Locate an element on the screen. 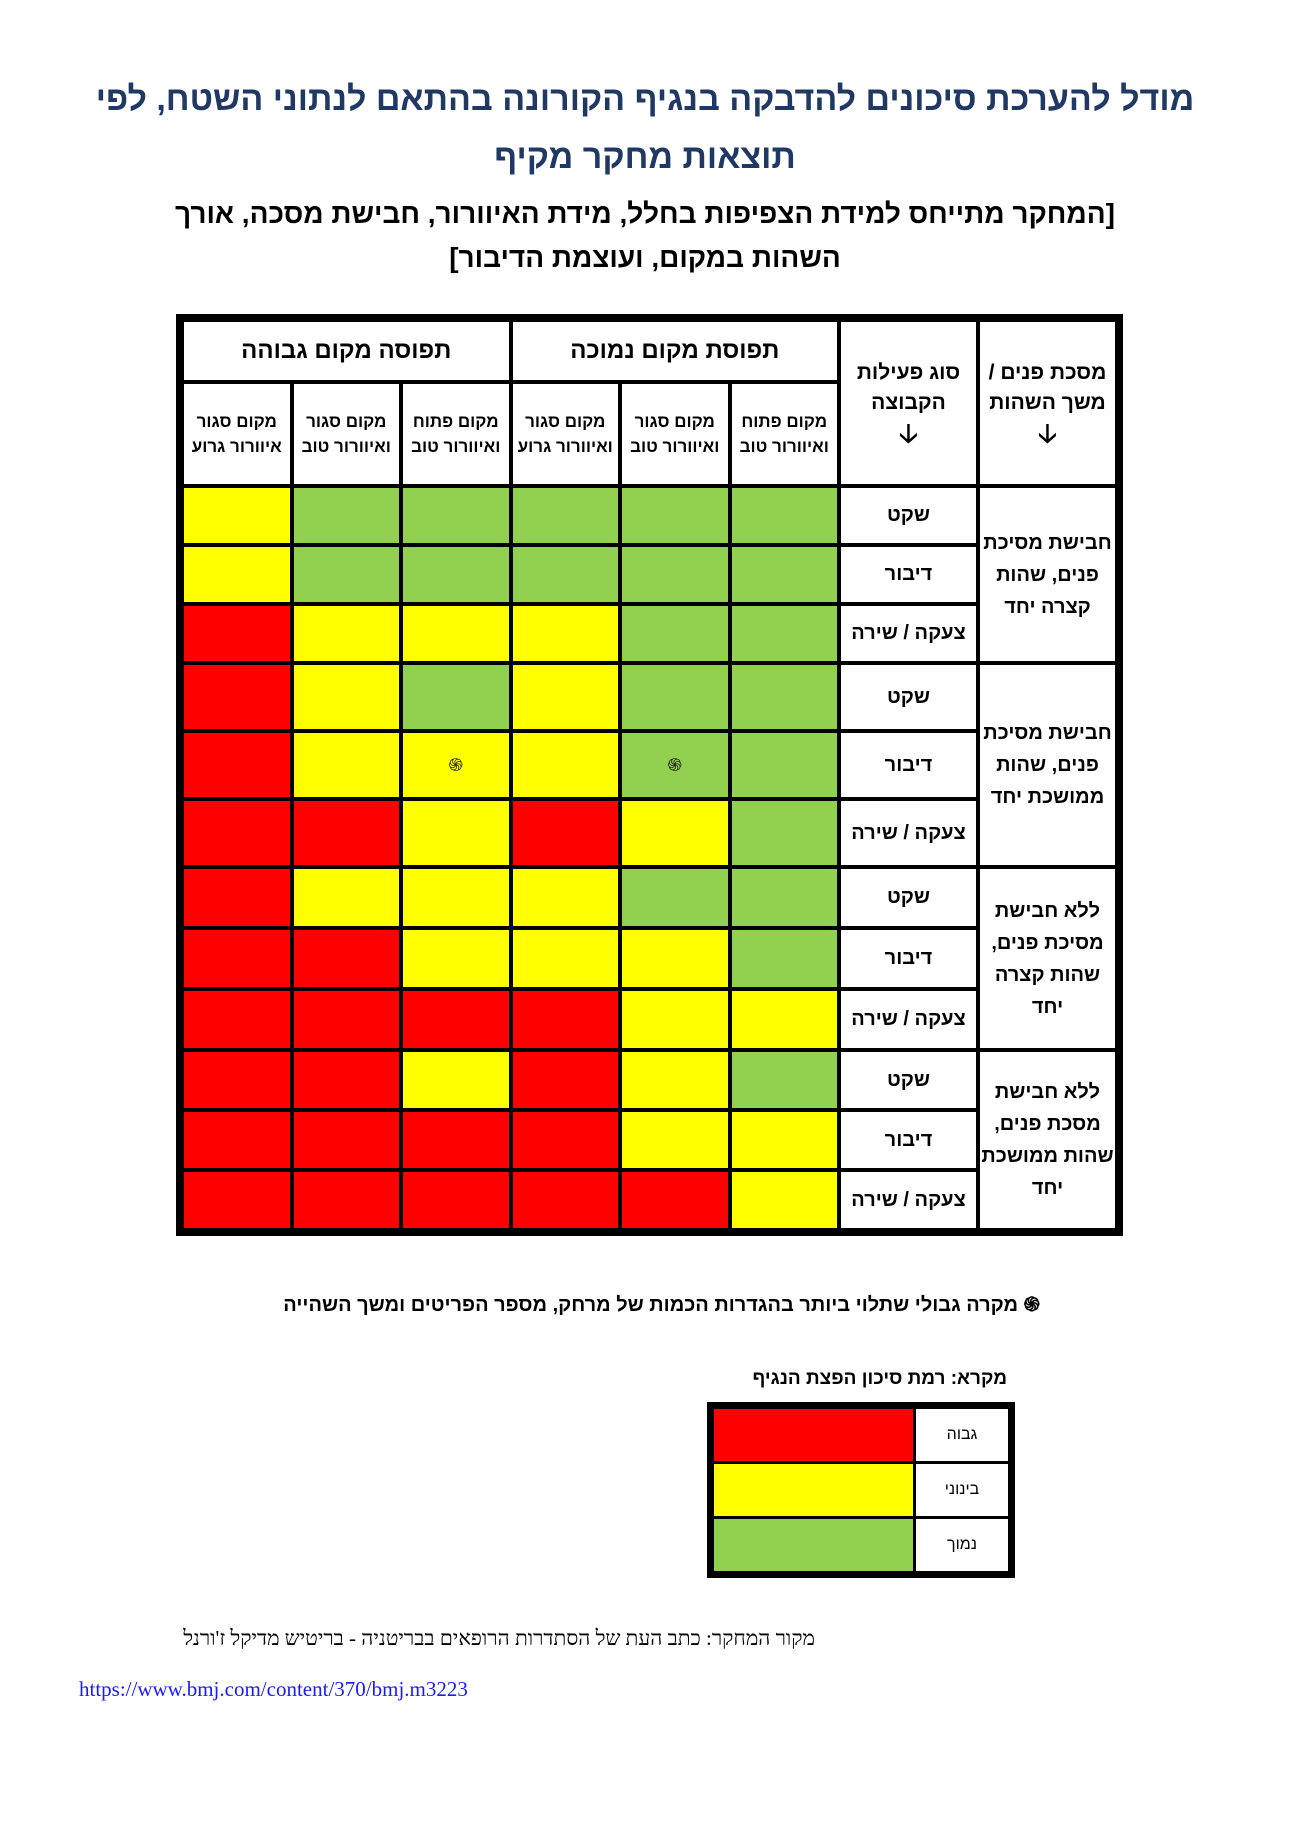  matrix-row: דיבור ֍ ֍ is located at coordinates (649, 765).